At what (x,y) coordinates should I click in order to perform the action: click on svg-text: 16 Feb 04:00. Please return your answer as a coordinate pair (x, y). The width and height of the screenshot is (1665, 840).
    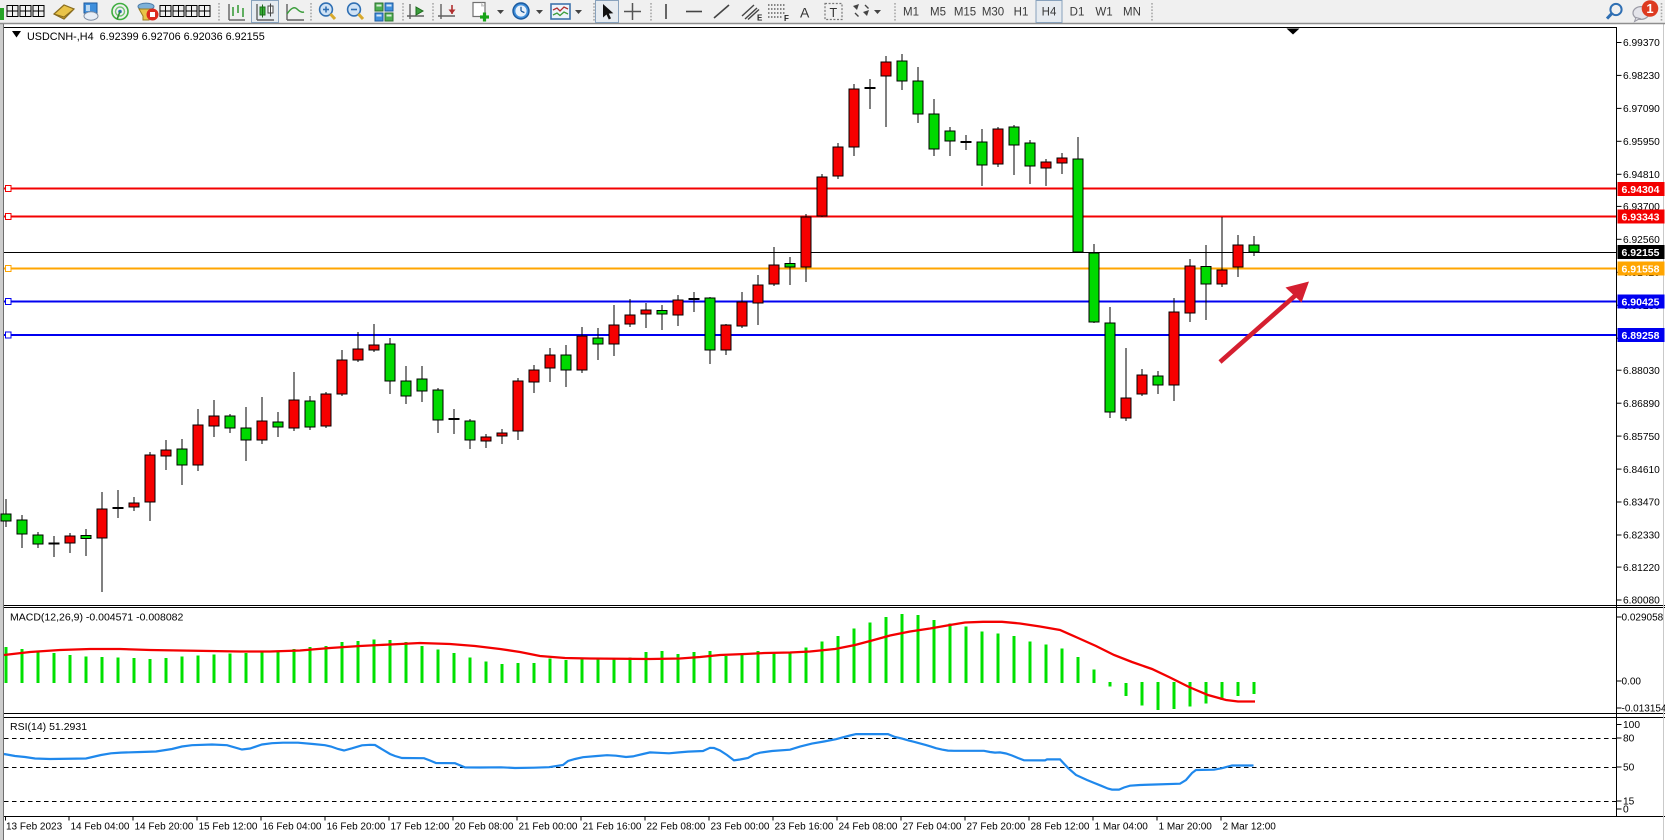
    Looking at the image, I should click on (292, 827).